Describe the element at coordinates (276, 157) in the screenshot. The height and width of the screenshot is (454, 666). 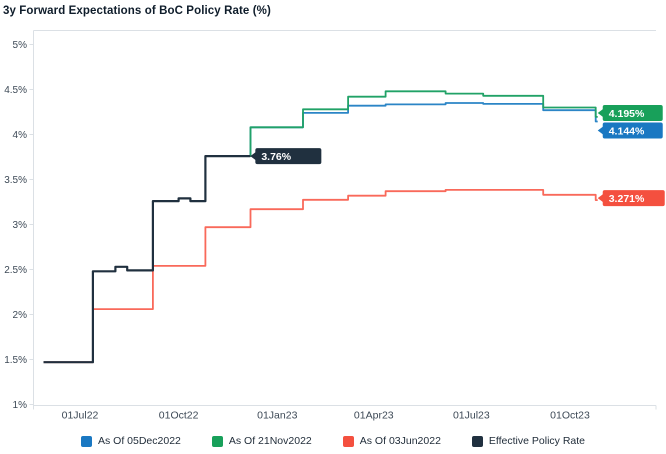
I see `end-label-text: 3.76%` at that location.